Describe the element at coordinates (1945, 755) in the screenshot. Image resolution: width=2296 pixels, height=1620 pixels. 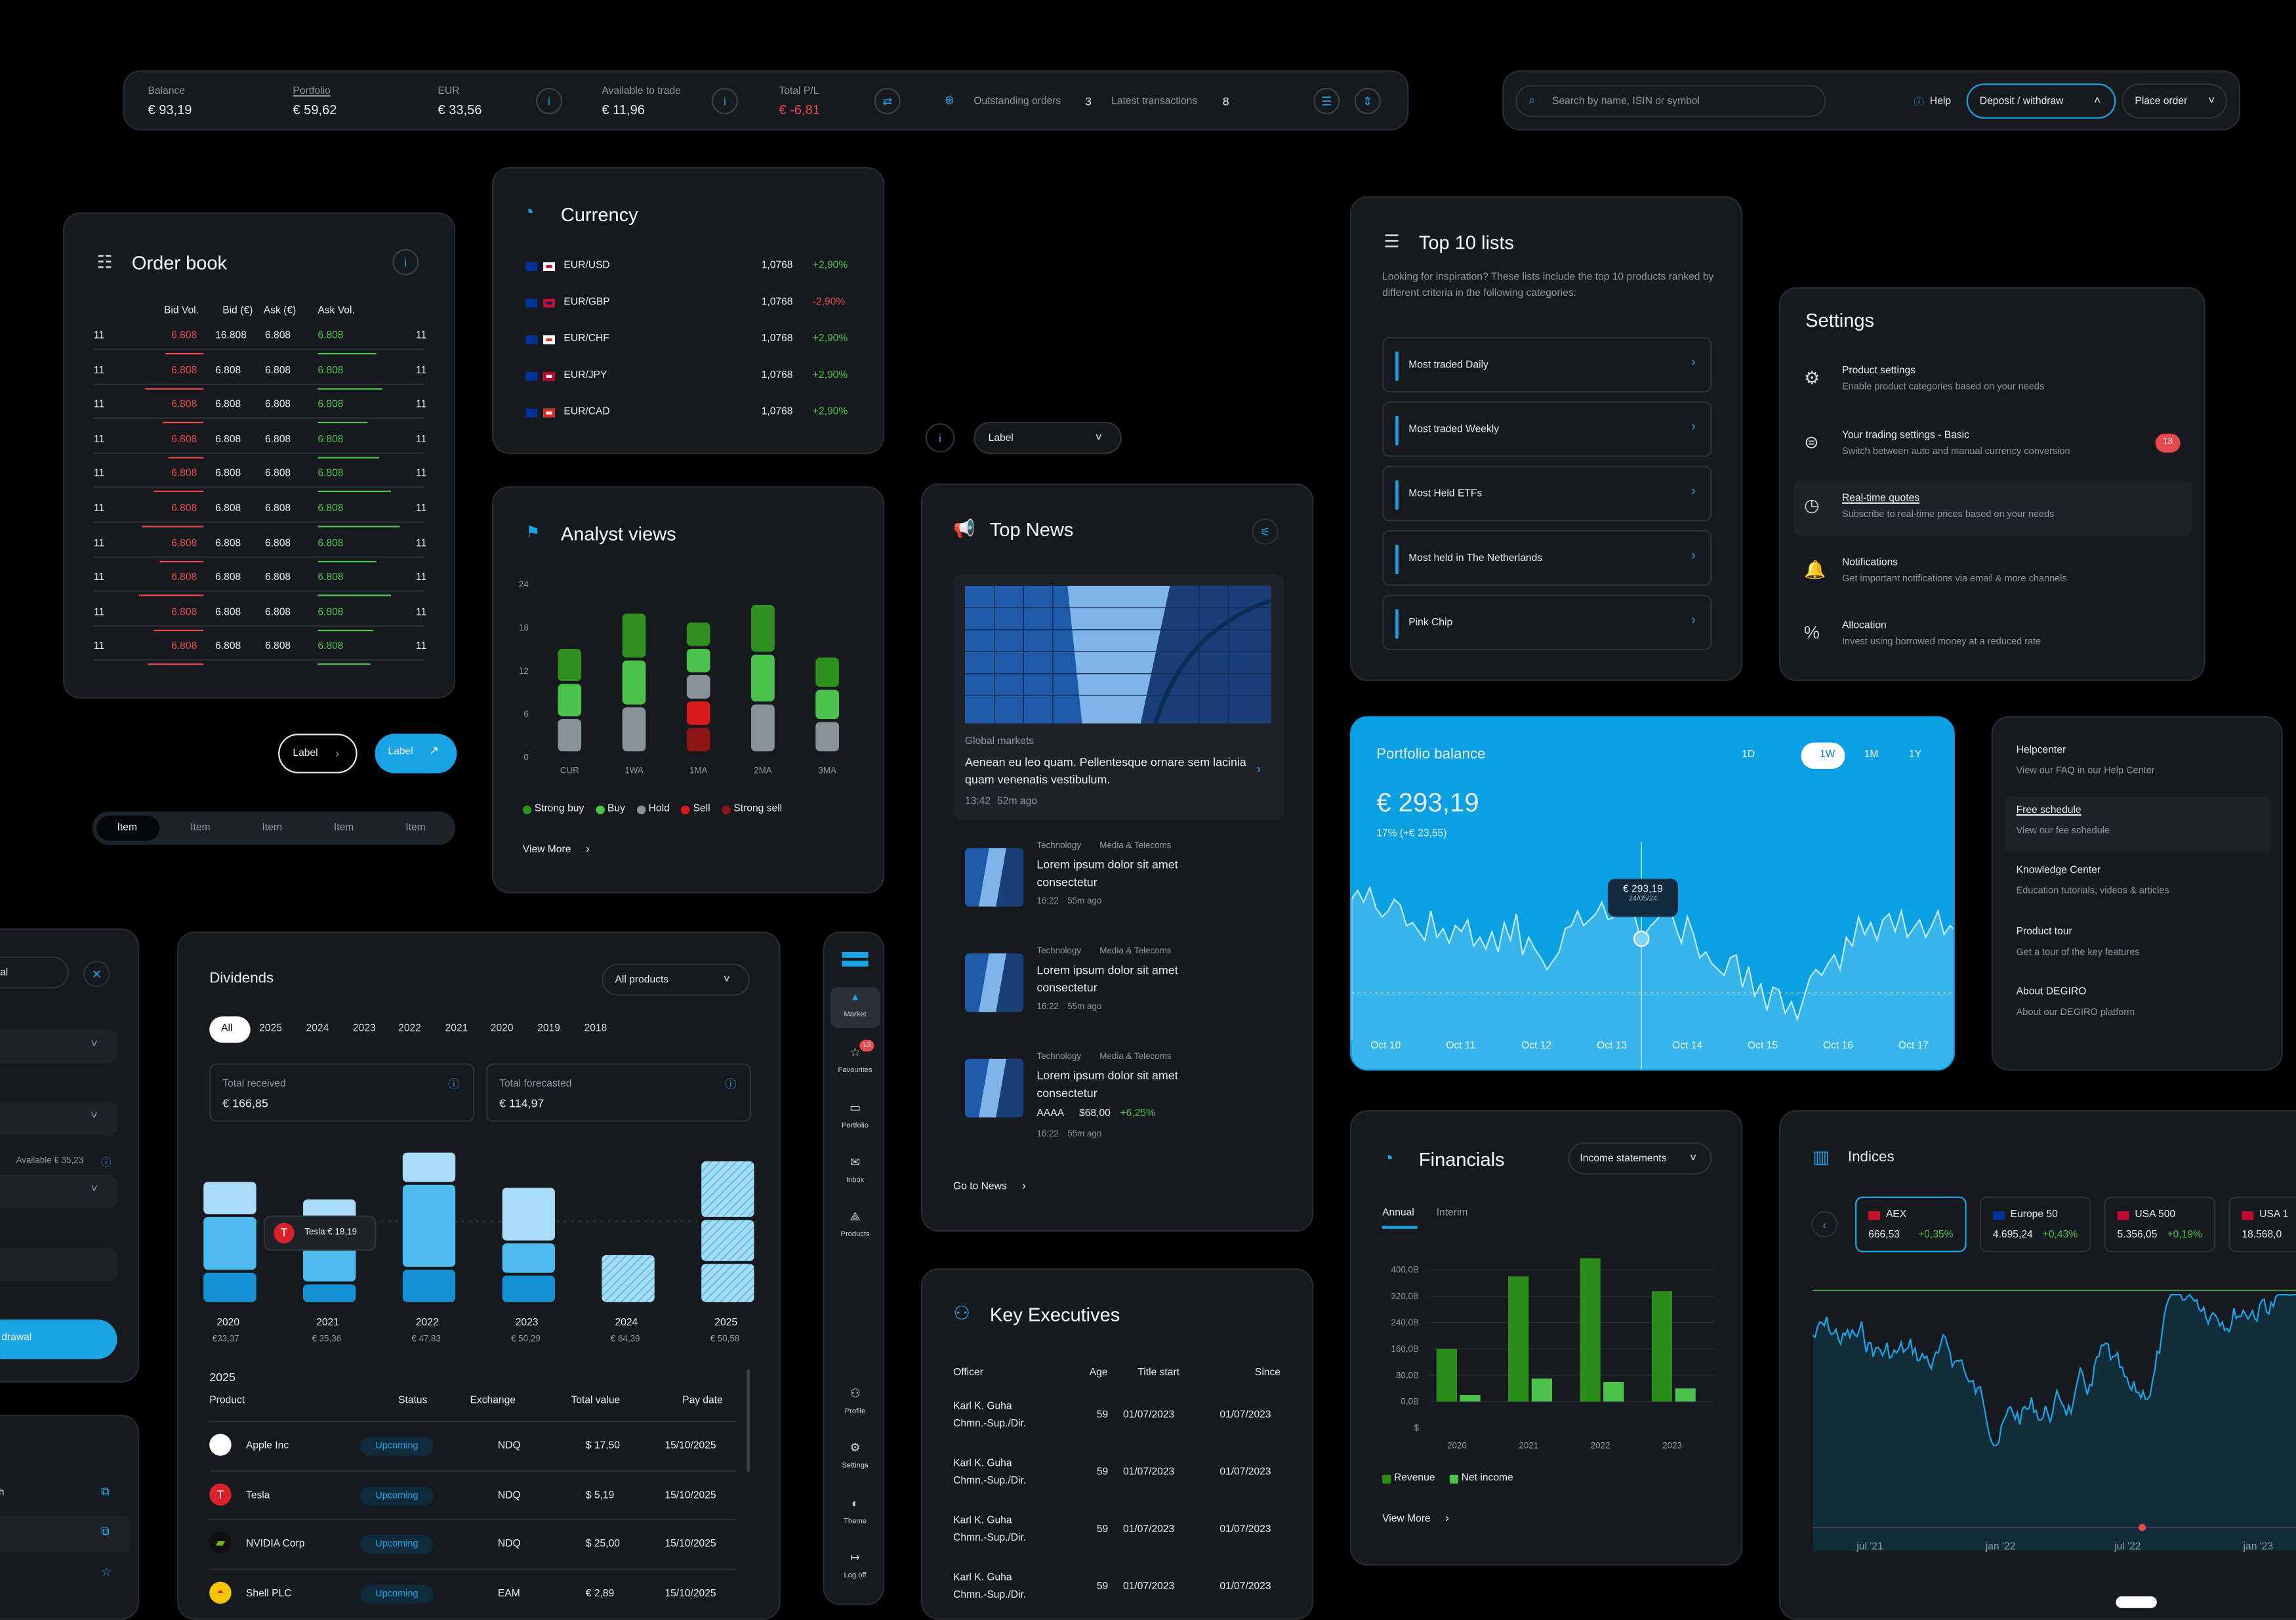
I see `range-tab: All` at that location.